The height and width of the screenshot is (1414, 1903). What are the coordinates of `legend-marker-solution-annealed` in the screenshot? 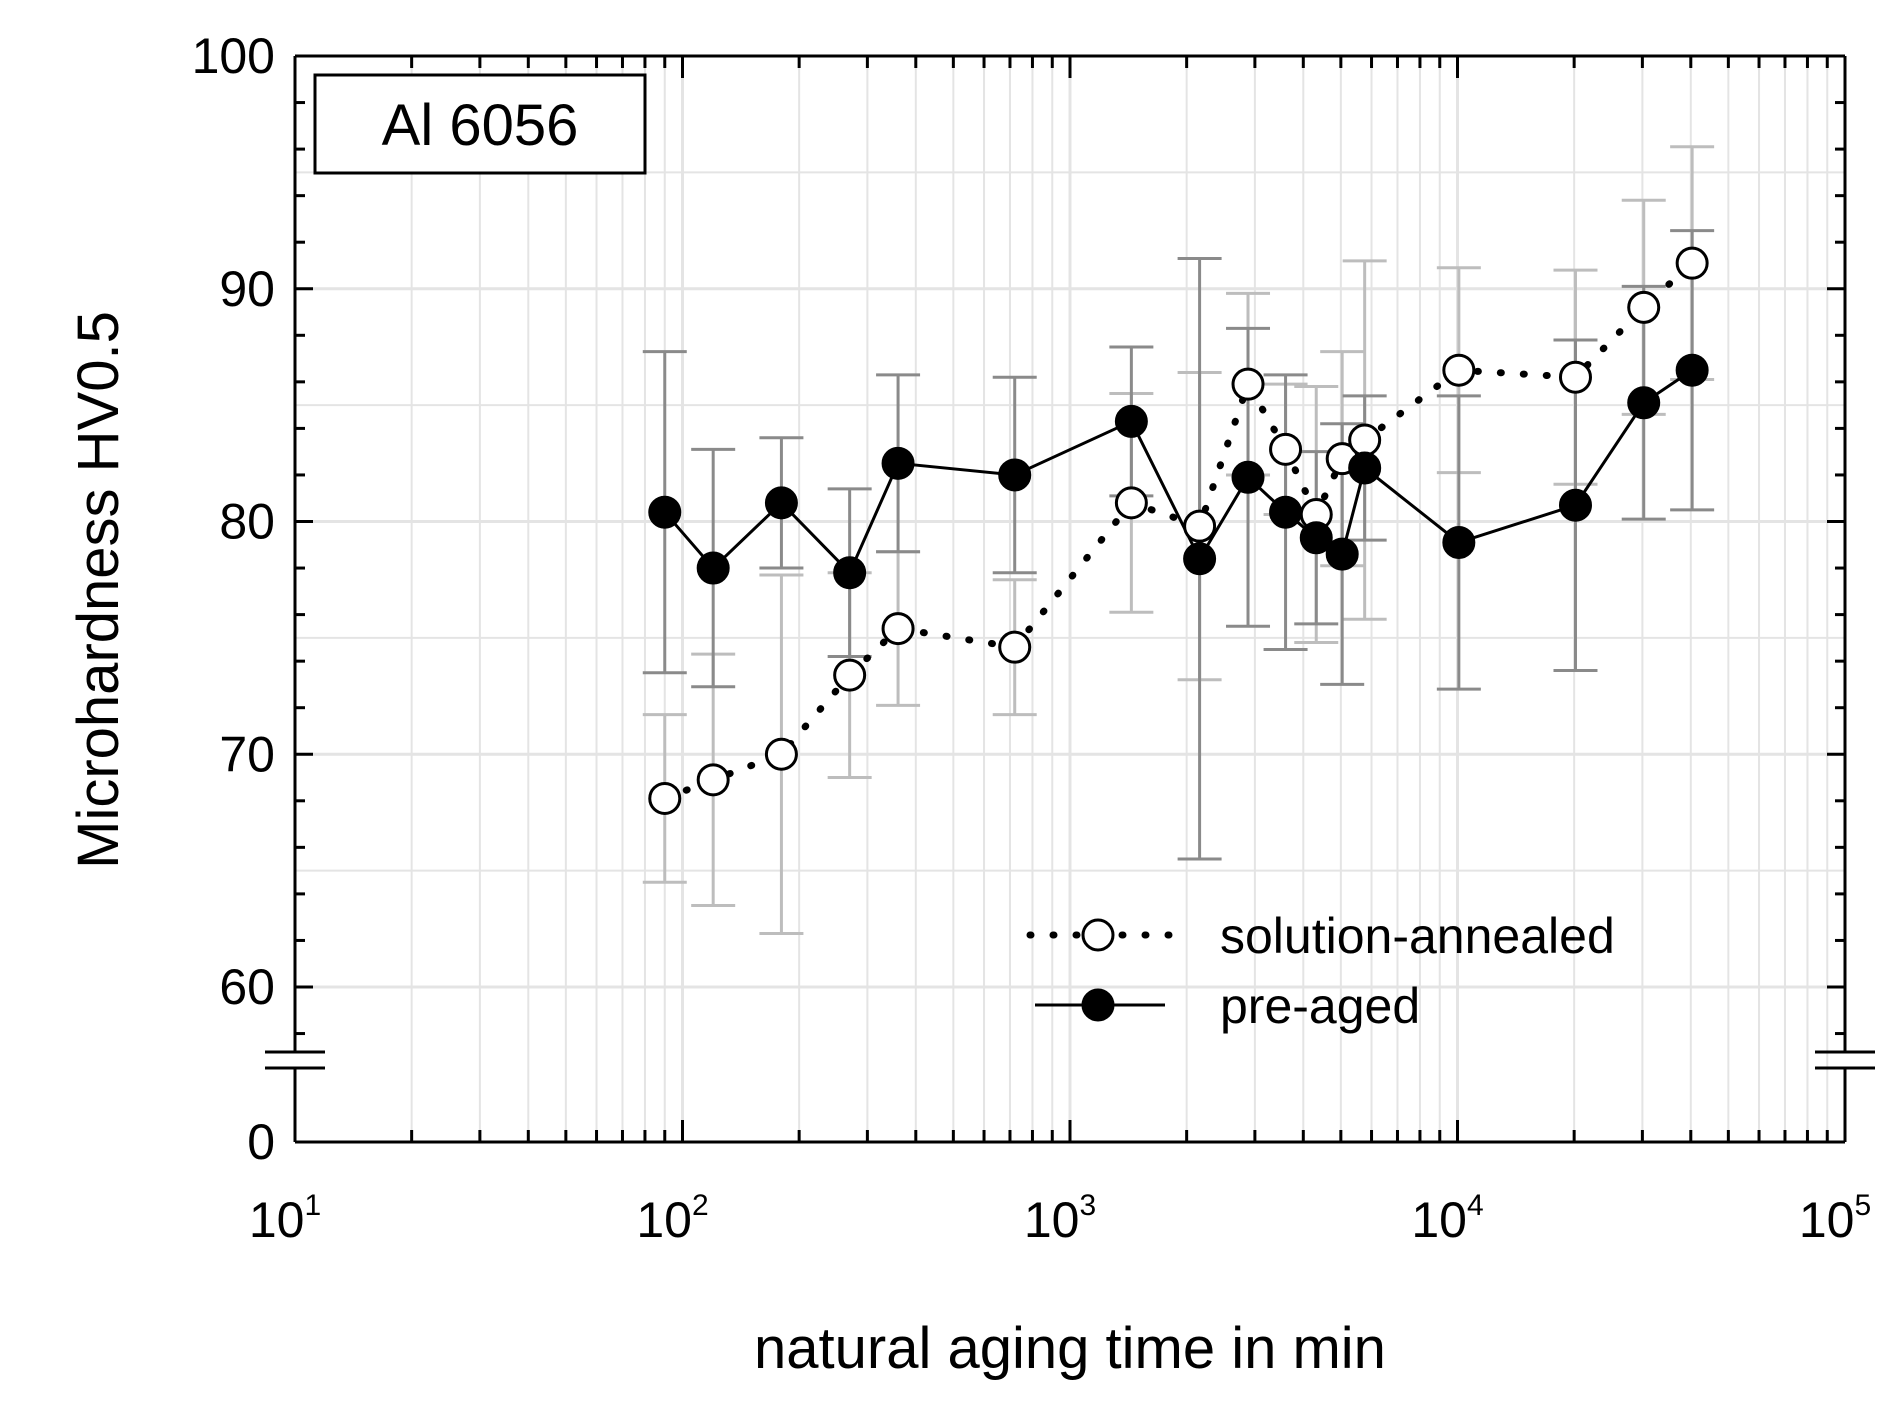 It's located at (1098, 935).